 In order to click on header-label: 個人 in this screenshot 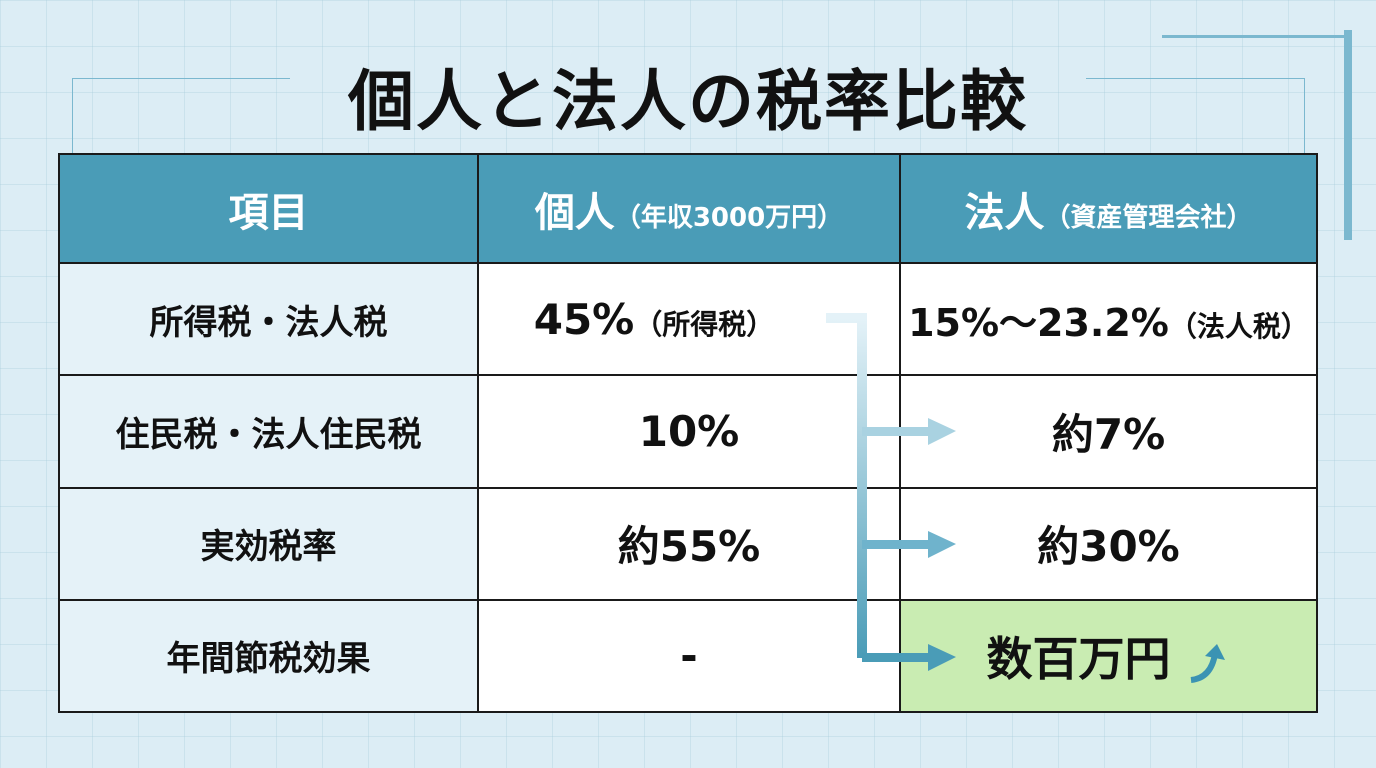, I will do `click(574, 212)`.